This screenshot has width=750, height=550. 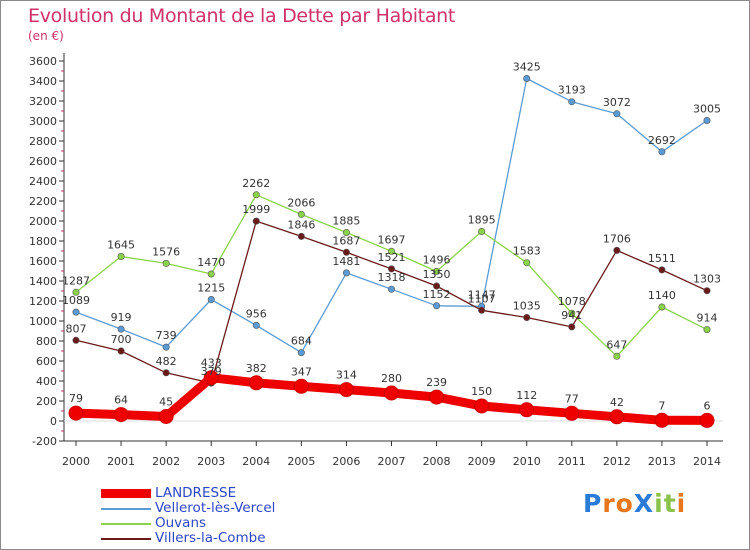 I want to click on data-label: 1511, so click(x=662, y=258).